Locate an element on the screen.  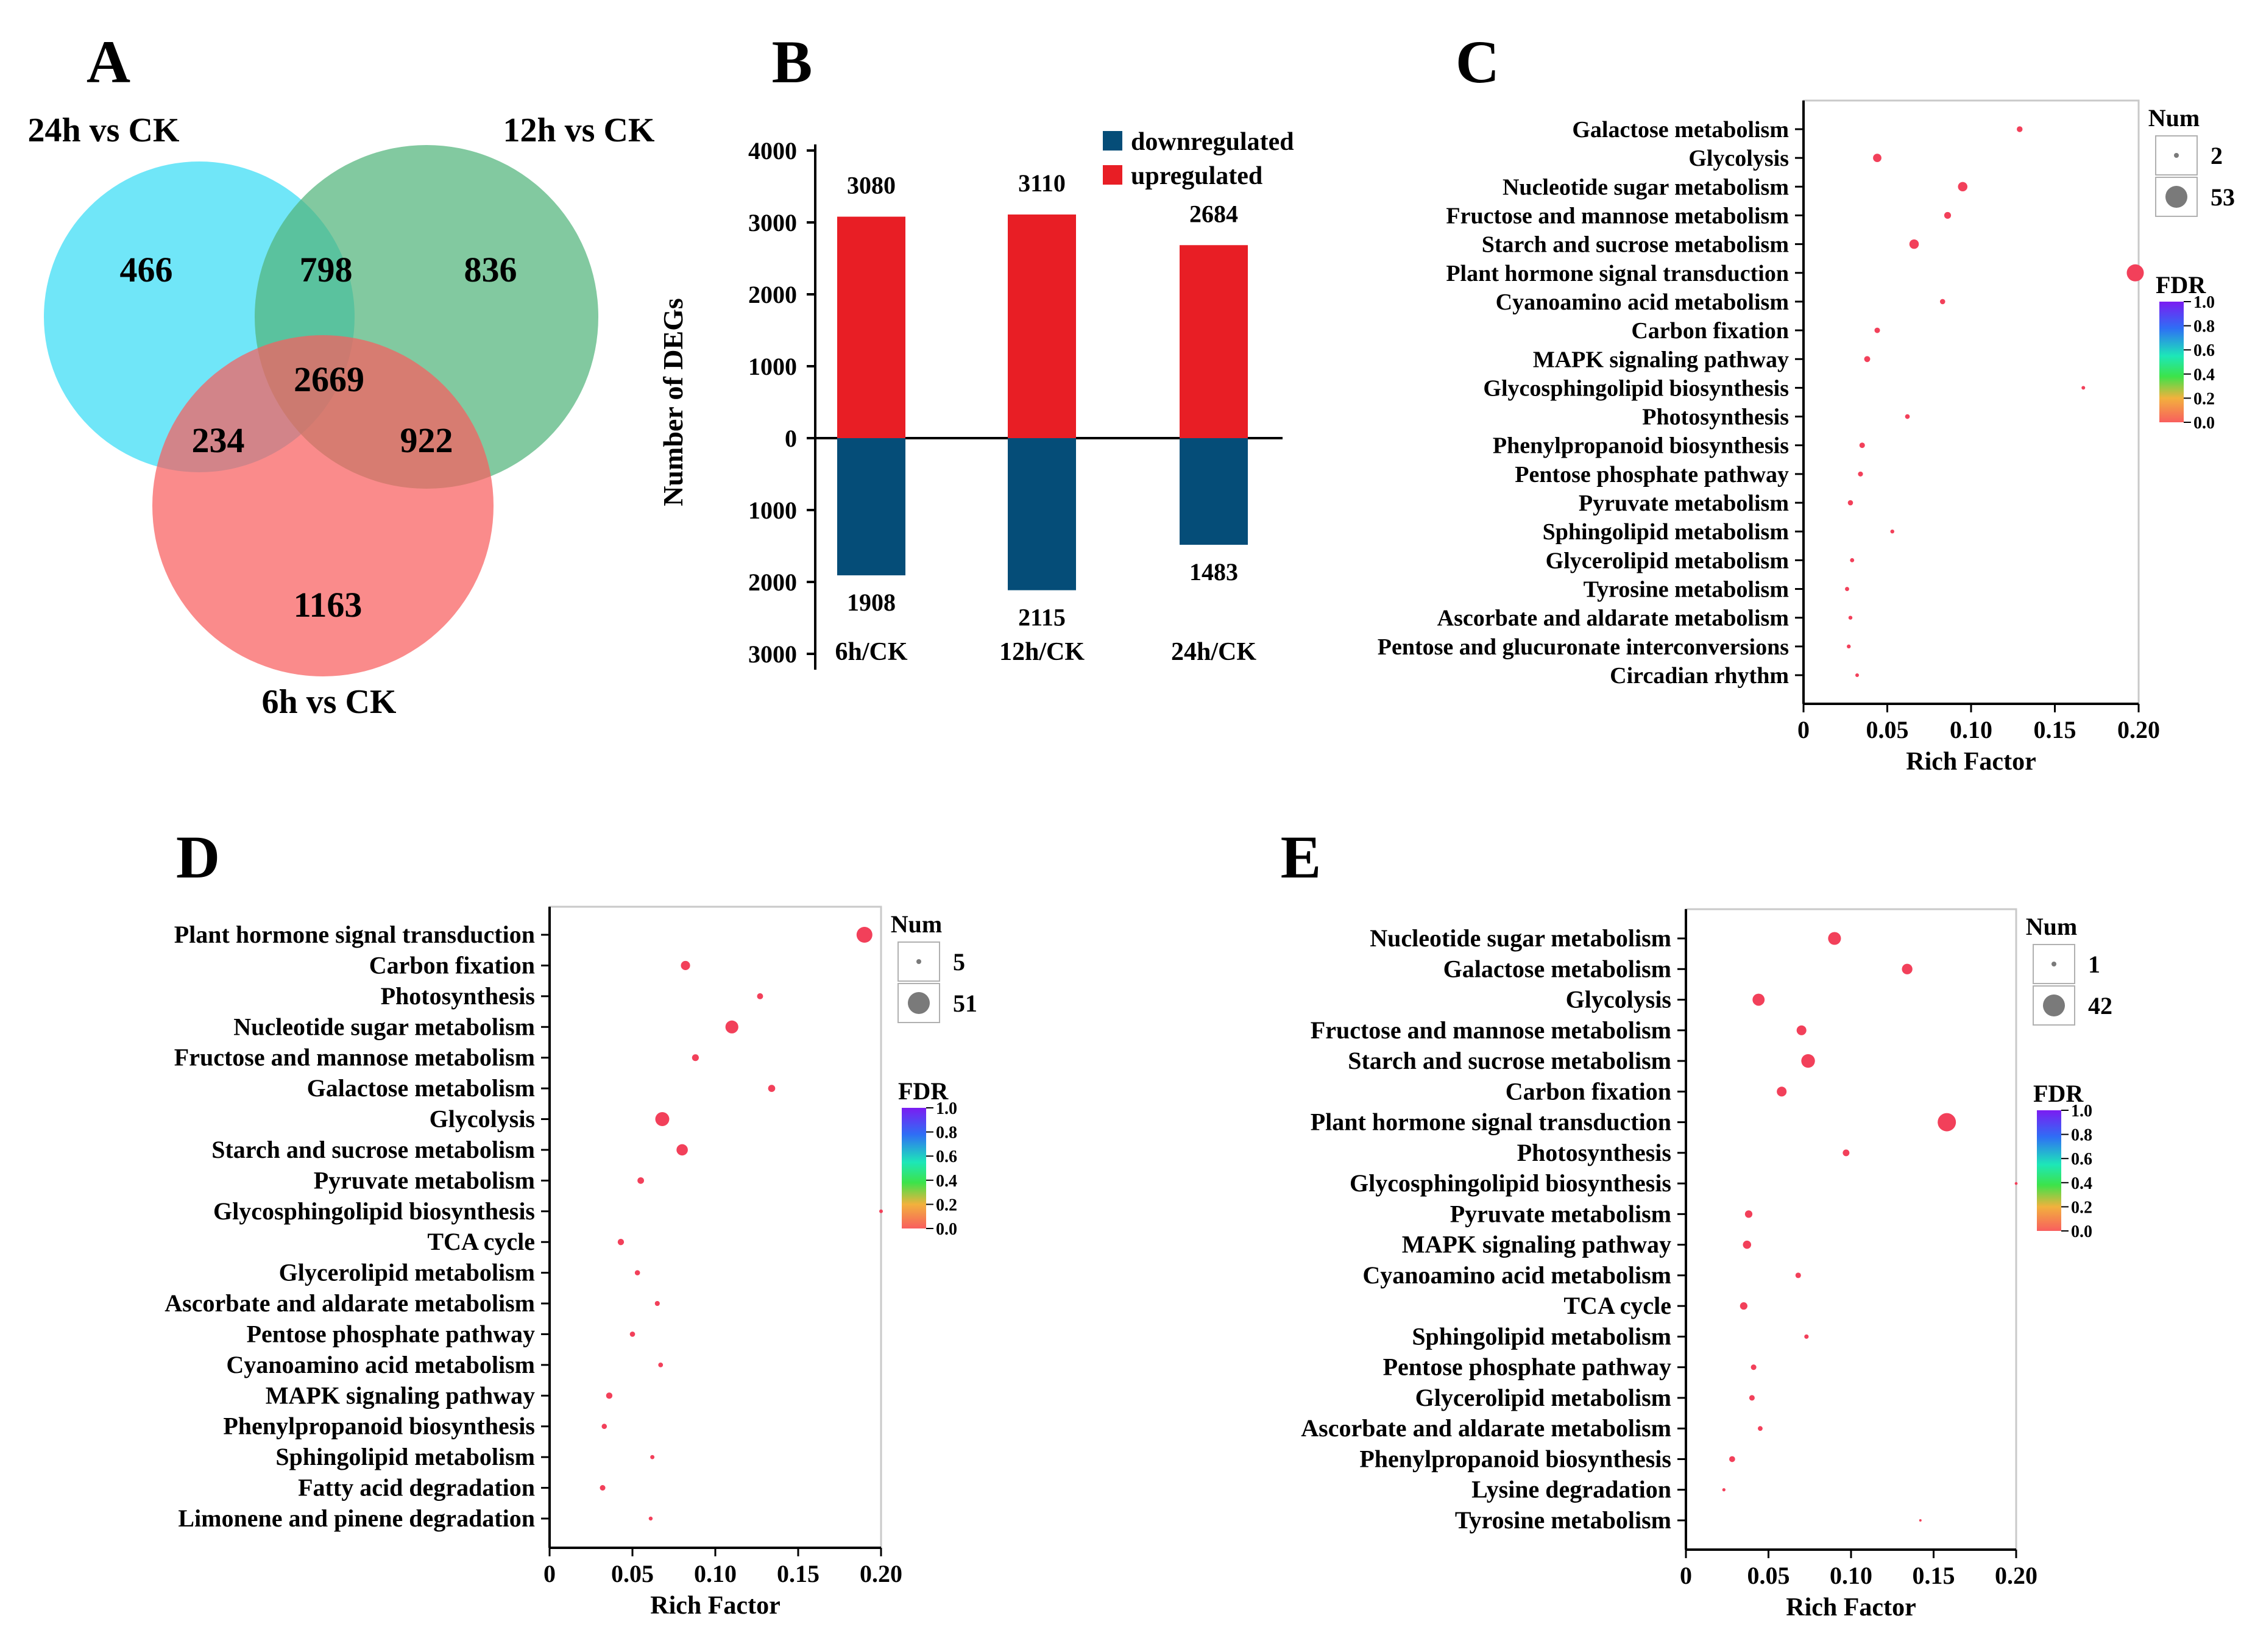
C-fdr-colorbar is located at coordinates (2171, 362).